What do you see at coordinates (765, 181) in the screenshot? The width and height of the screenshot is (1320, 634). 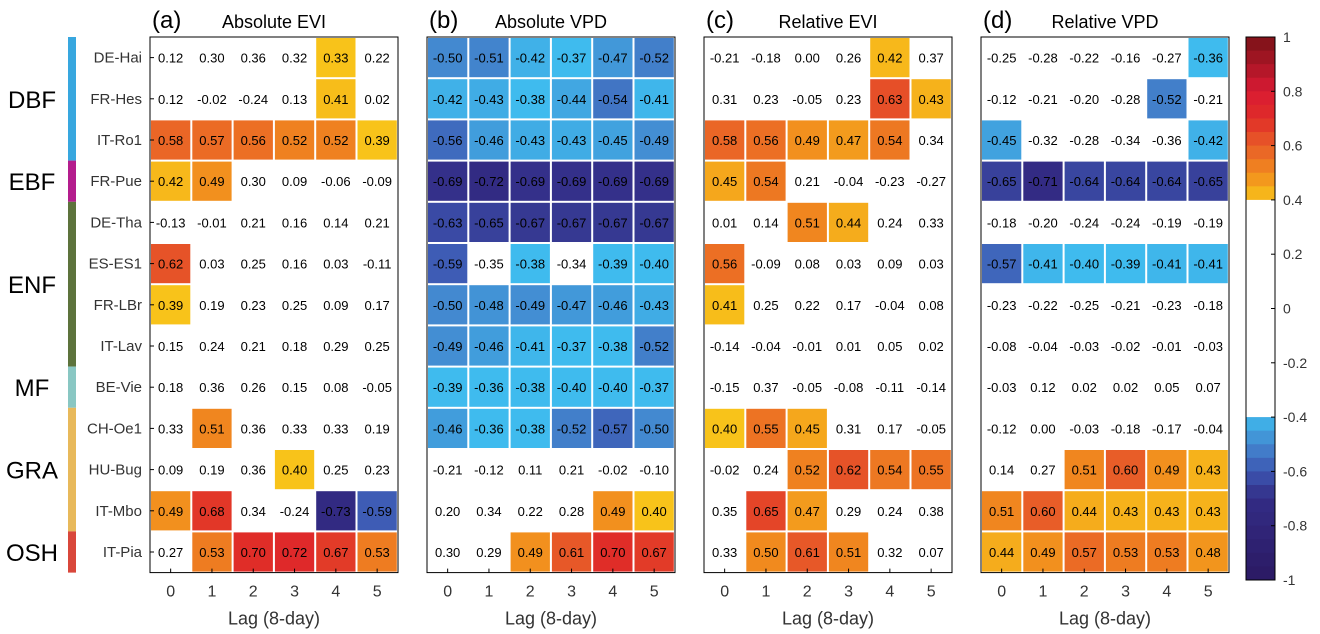 I see `cell-value: 0.54` at bounding box center [765, 181].